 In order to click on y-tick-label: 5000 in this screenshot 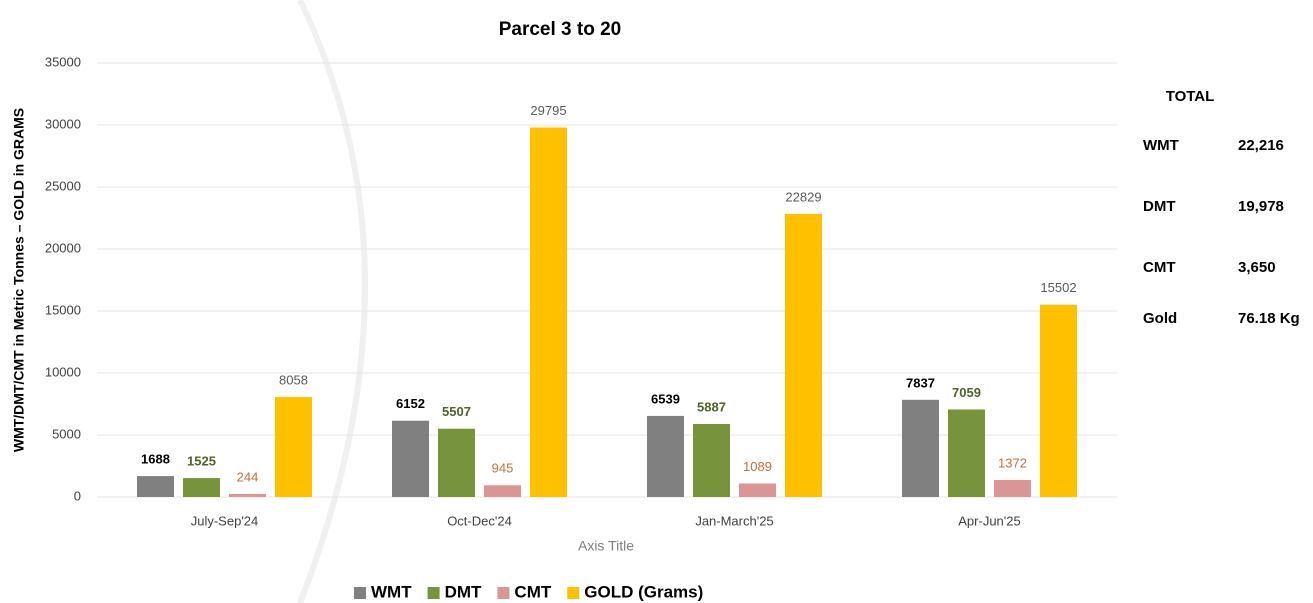, I will do `click(66, 433)`.